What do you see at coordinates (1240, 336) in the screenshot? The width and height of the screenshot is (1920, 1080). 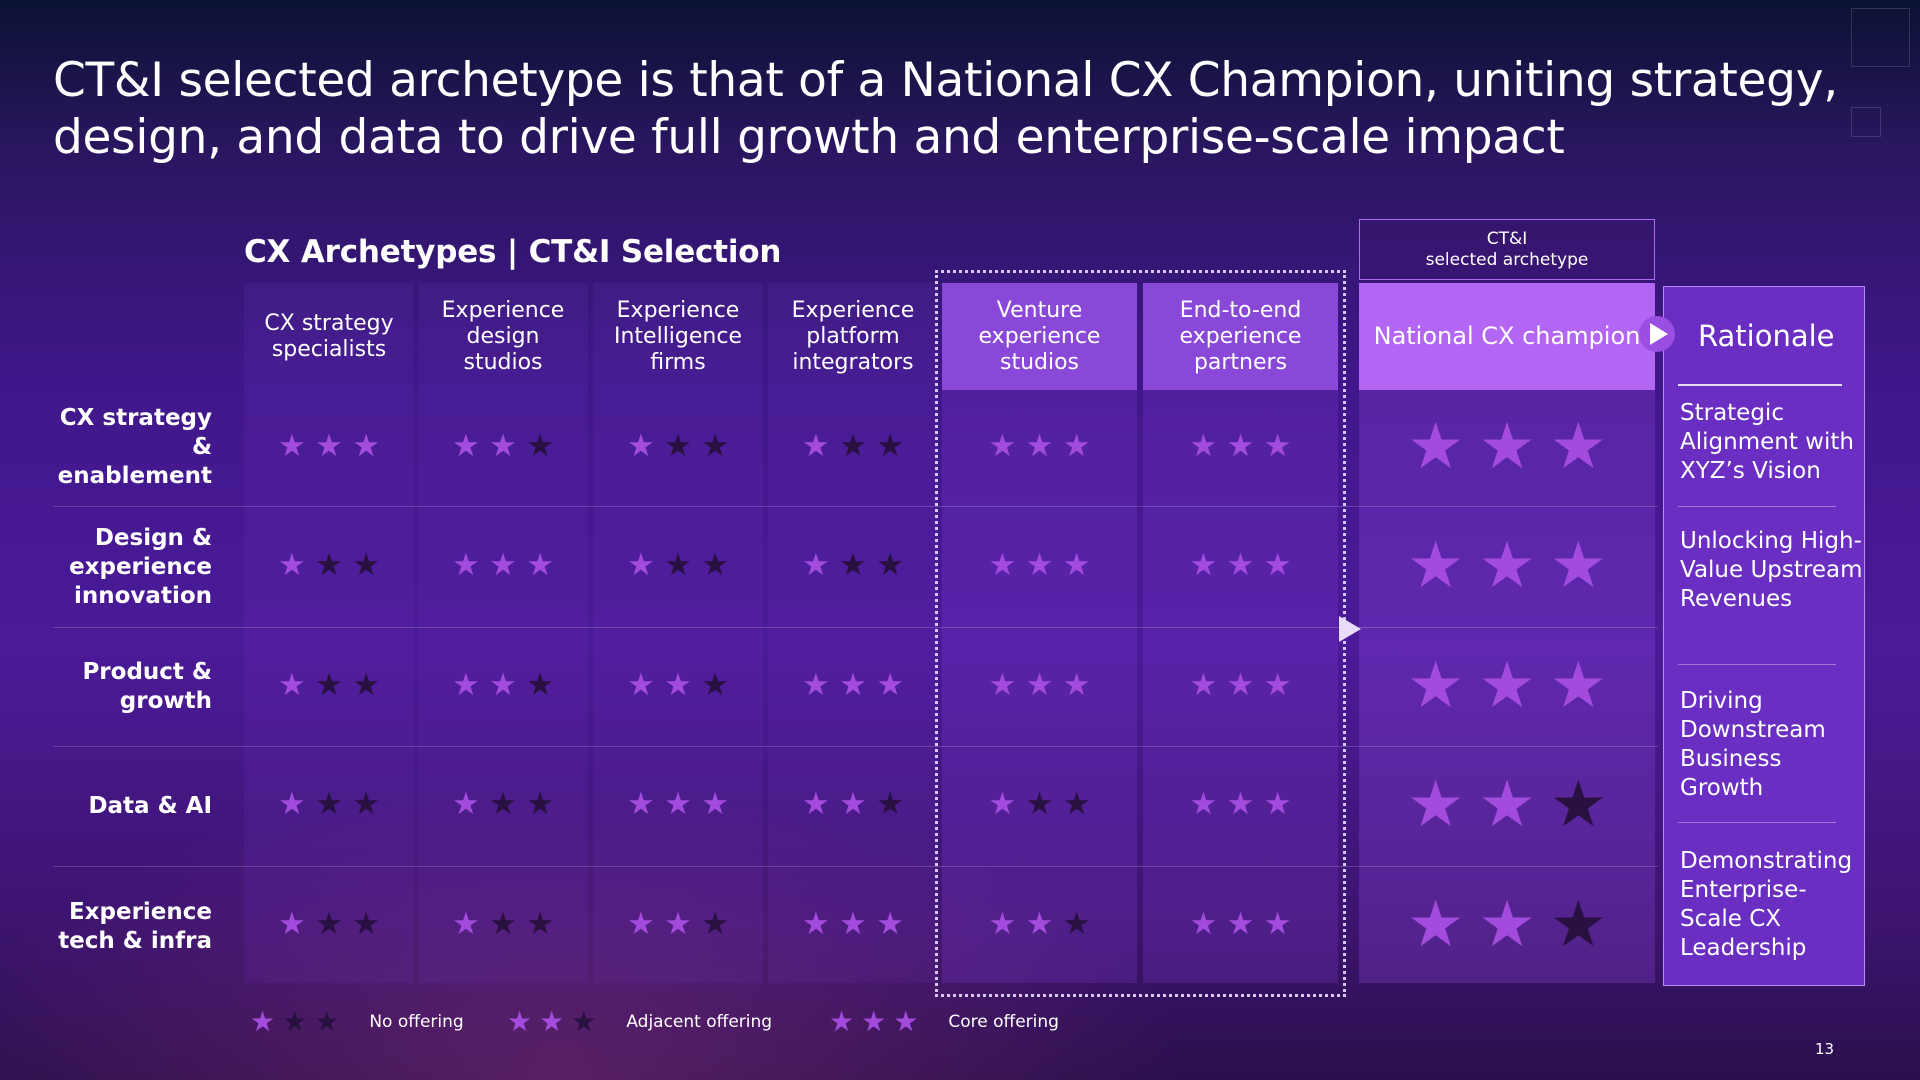 I see `column-header: End-to-end experience partners` at bounding box center [1240, 336].